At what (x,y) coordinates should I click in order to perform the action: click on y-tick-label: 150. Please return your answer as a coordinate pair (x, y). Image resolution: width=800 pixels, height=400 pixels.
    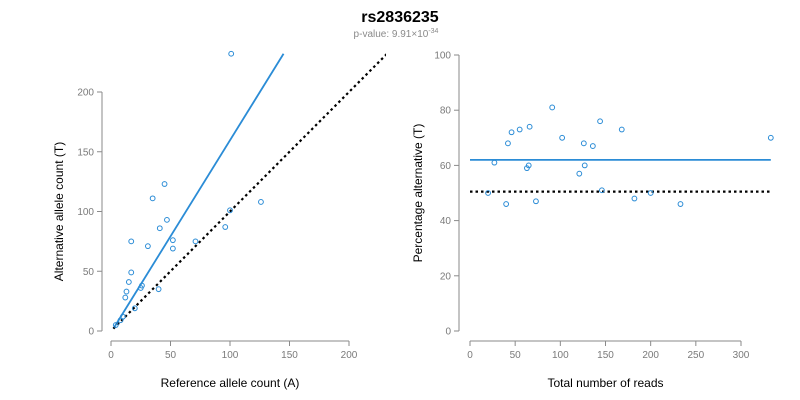
    Looking at the image, I should click on (85, 152).